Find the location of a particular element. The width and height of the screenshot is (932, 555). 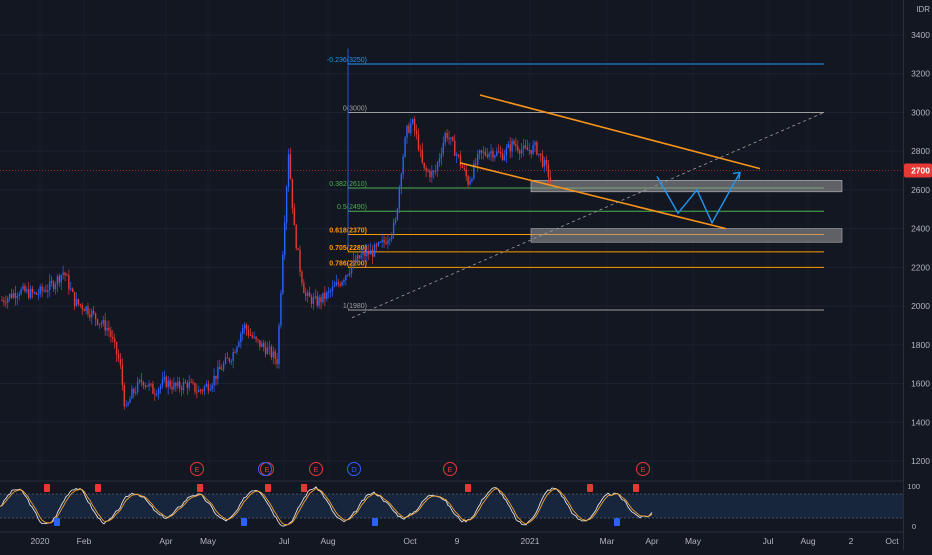

currency-label: IDR is located at coordinates (923, 9).